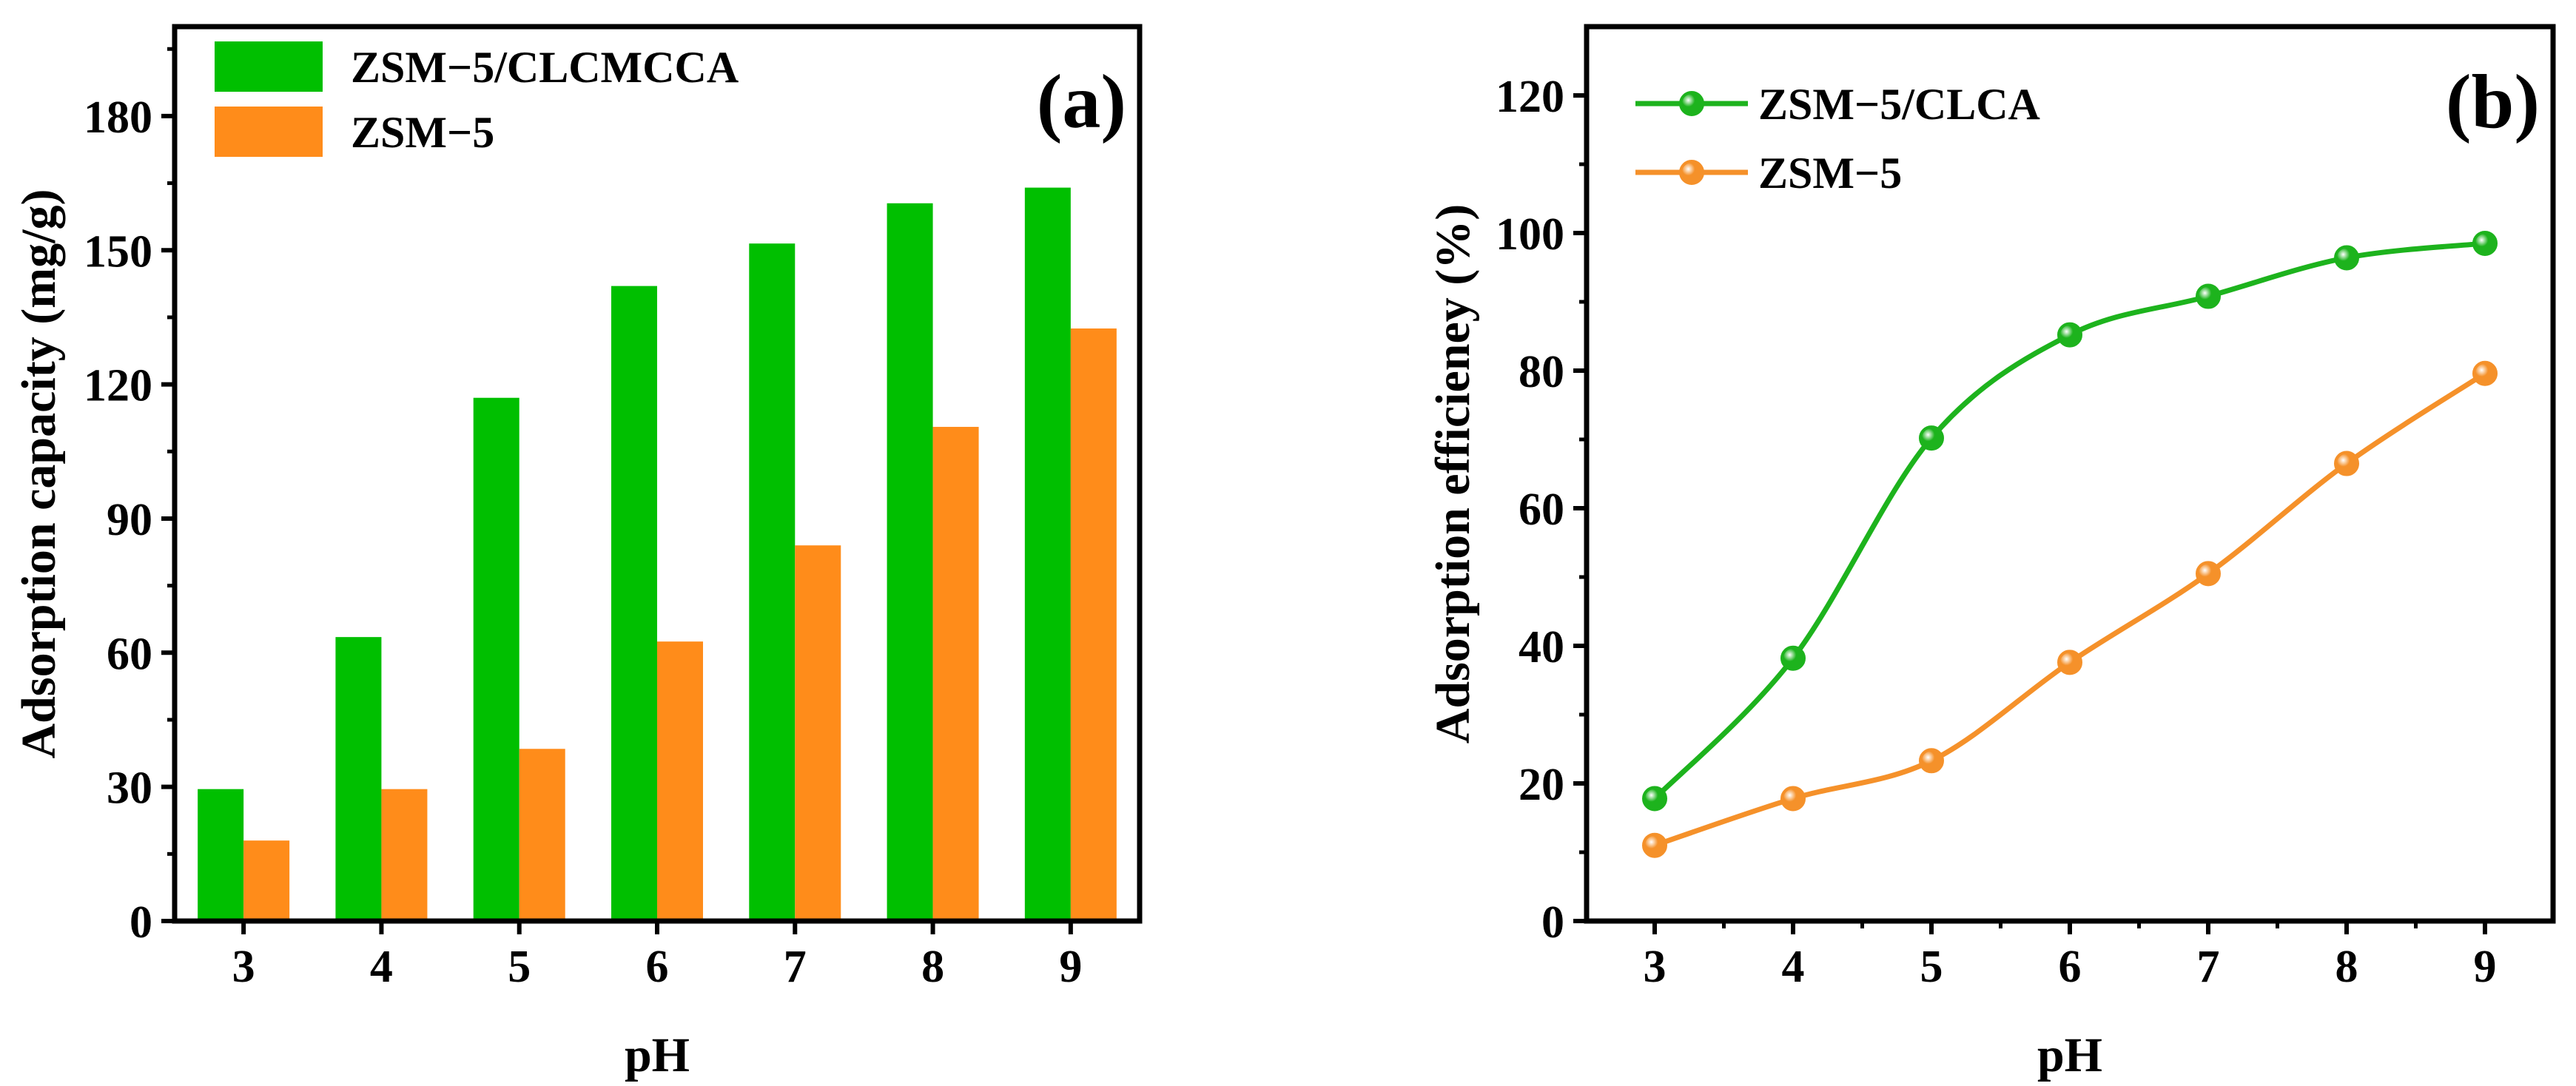 The image size is (2576, 1086). I want to click on y-tick-label-b-40: 40, so click(1541, 647).